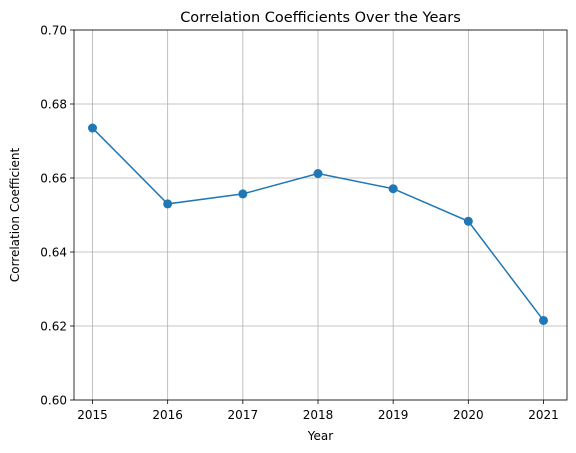 This screenshot has width=576, height=453. Describe the element at coordinates (92, 415) in the screenshot. I see `x-tick-label: 2015` at that location.